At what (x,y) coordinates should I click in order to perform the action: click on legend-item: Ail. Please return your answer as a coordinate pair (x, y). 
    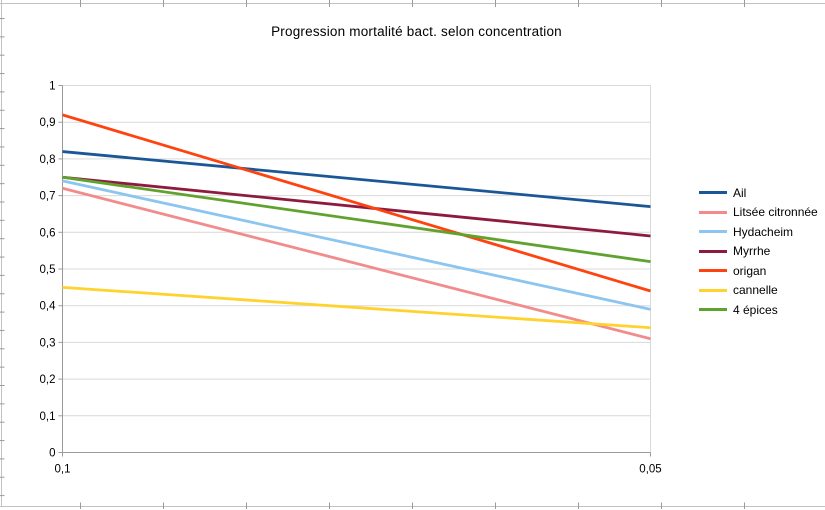
    Looking at the image, I should click on (758, 193).